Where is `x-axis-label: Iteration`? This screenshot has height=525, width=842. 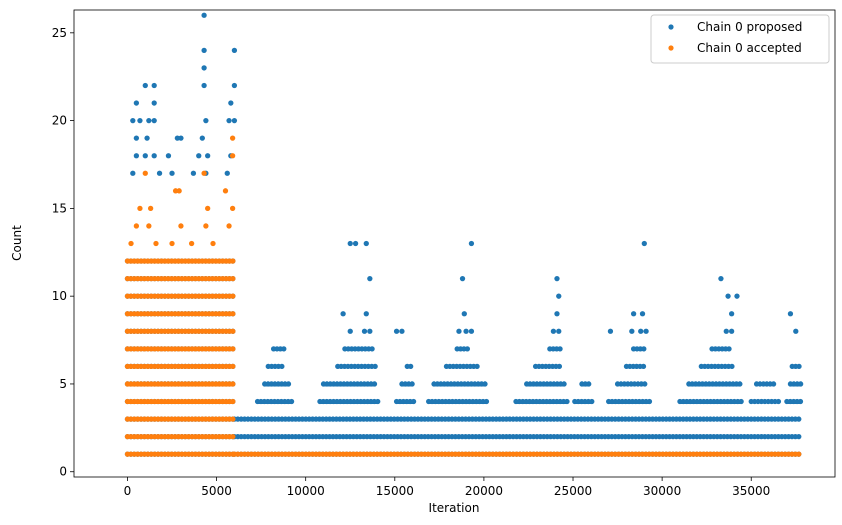
x-axis-label: Iteration is located at coordinates (454, 508).